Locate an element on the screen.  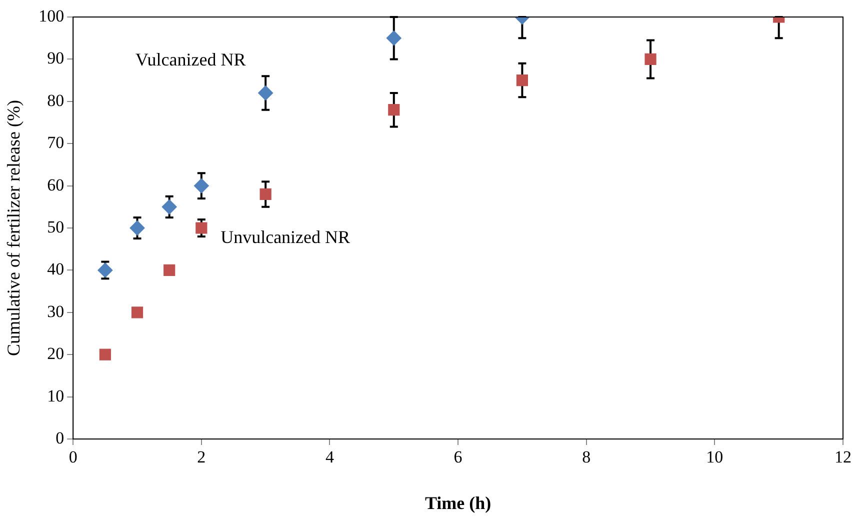
y-tick-label: 20 is located at coordinates (55, 354).